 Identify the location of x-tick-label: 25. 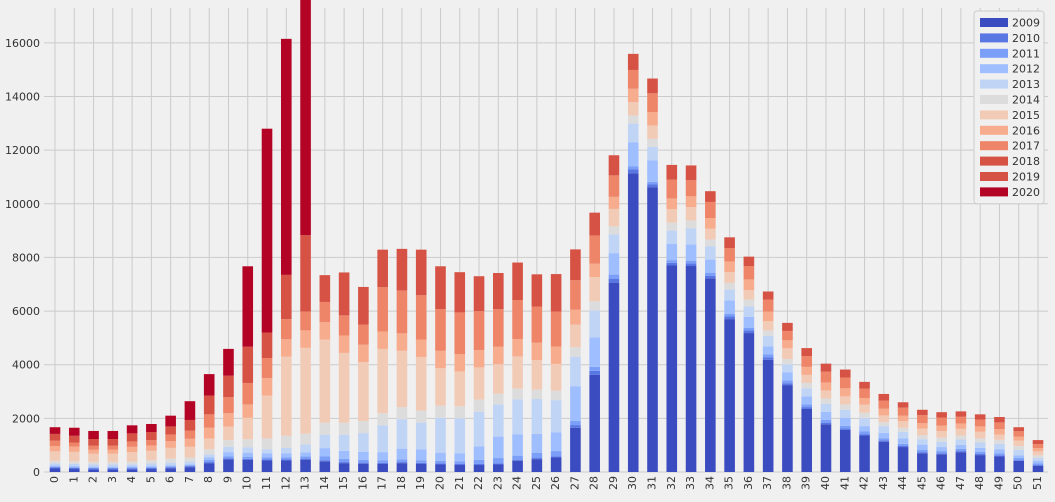
(536, 483).